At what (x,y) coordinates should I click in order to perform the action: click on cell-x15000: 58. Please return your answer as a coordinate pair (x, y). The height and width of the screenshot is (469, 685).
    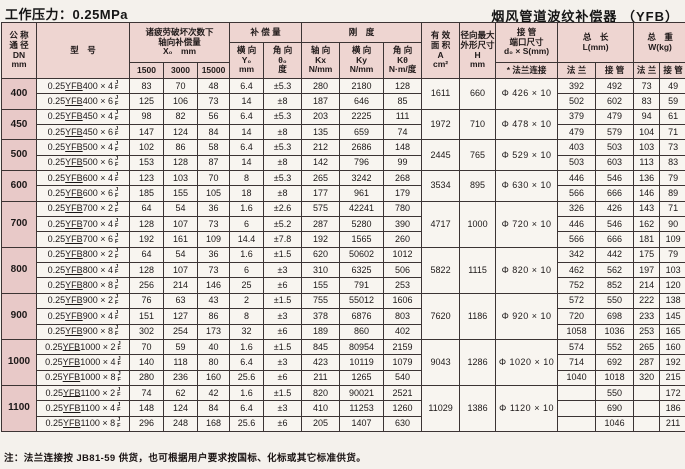
    Looking at the image, I should click on (213, 147).